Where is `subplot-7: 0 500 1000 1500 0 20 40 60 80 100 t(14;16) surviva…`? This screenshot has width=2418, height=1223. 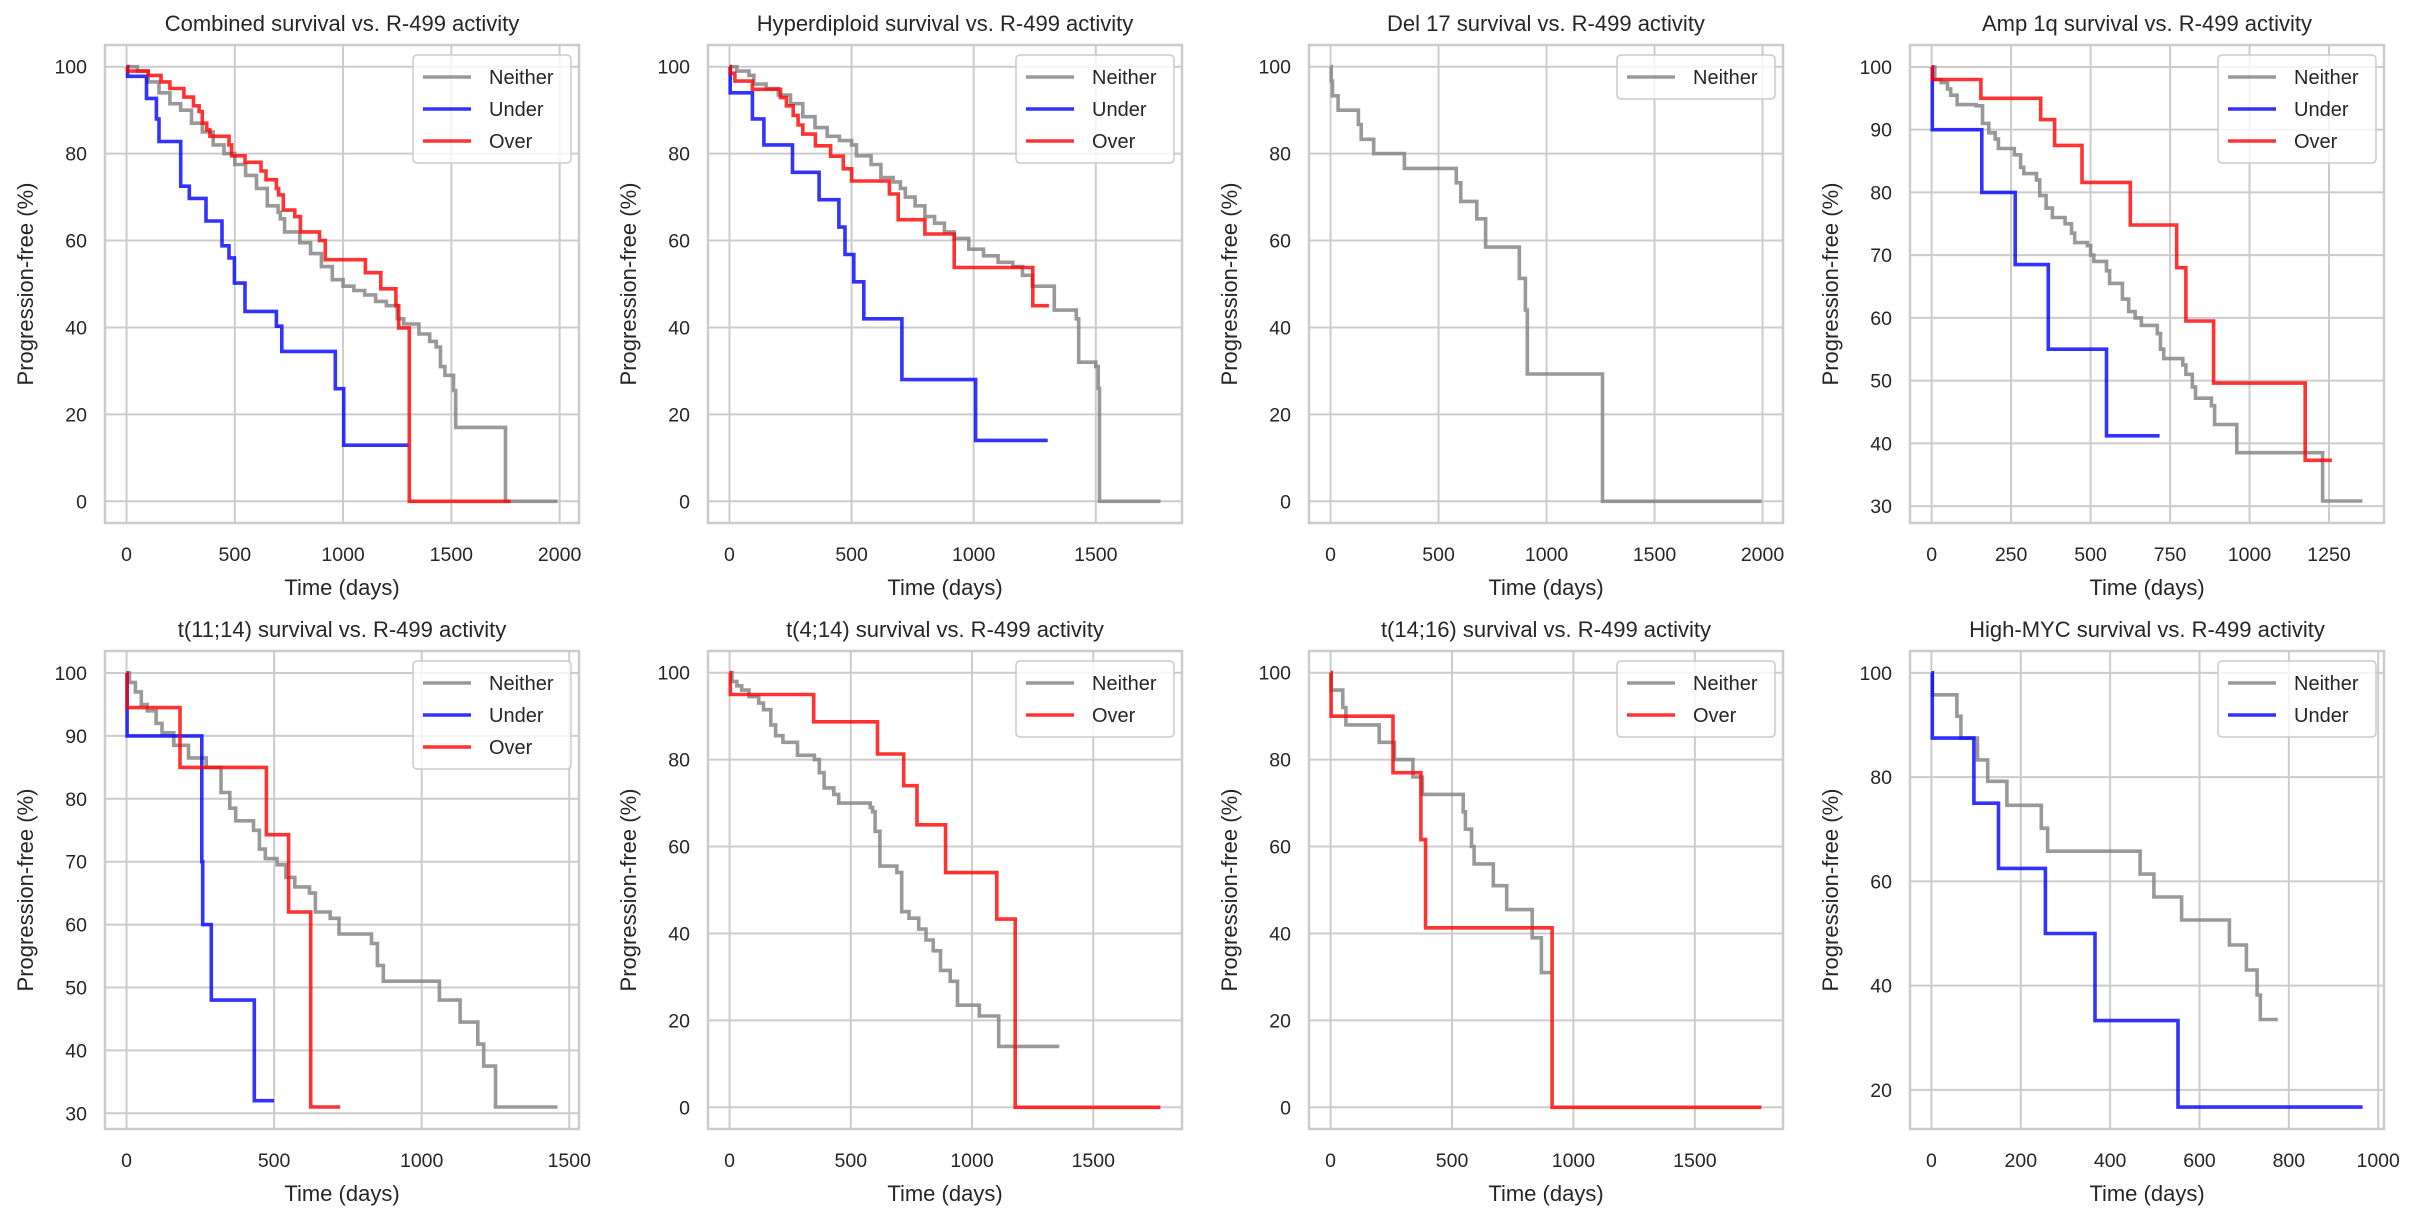 subplot-7: 0 500 1000 1500 0 20 40 60 80 100 t(14;16) surviva… is located at coordinates (1501, 911).